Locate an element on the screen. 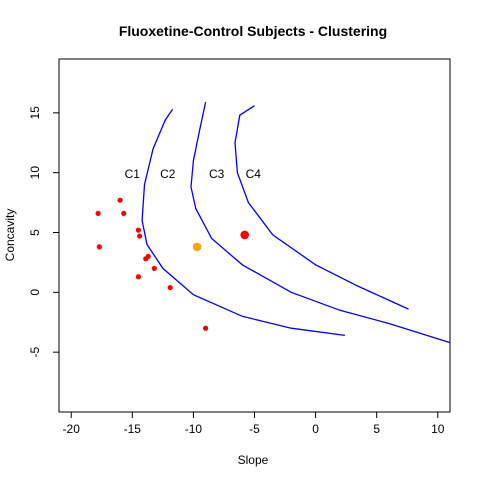 This screenshot has height=480, width=480. x-tick-label: -15 is located at coordinates (133, 429).